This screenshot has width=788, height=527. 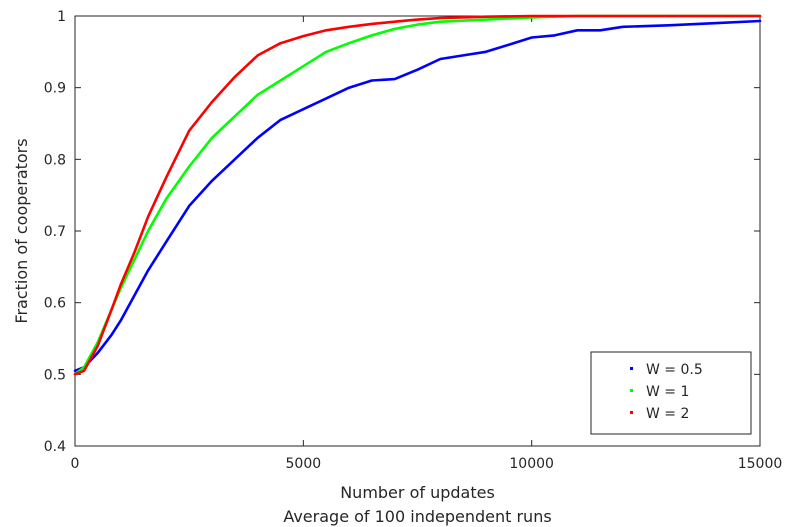 I want to click on y-tick-label: 0.7, so click(x=55, y=232).